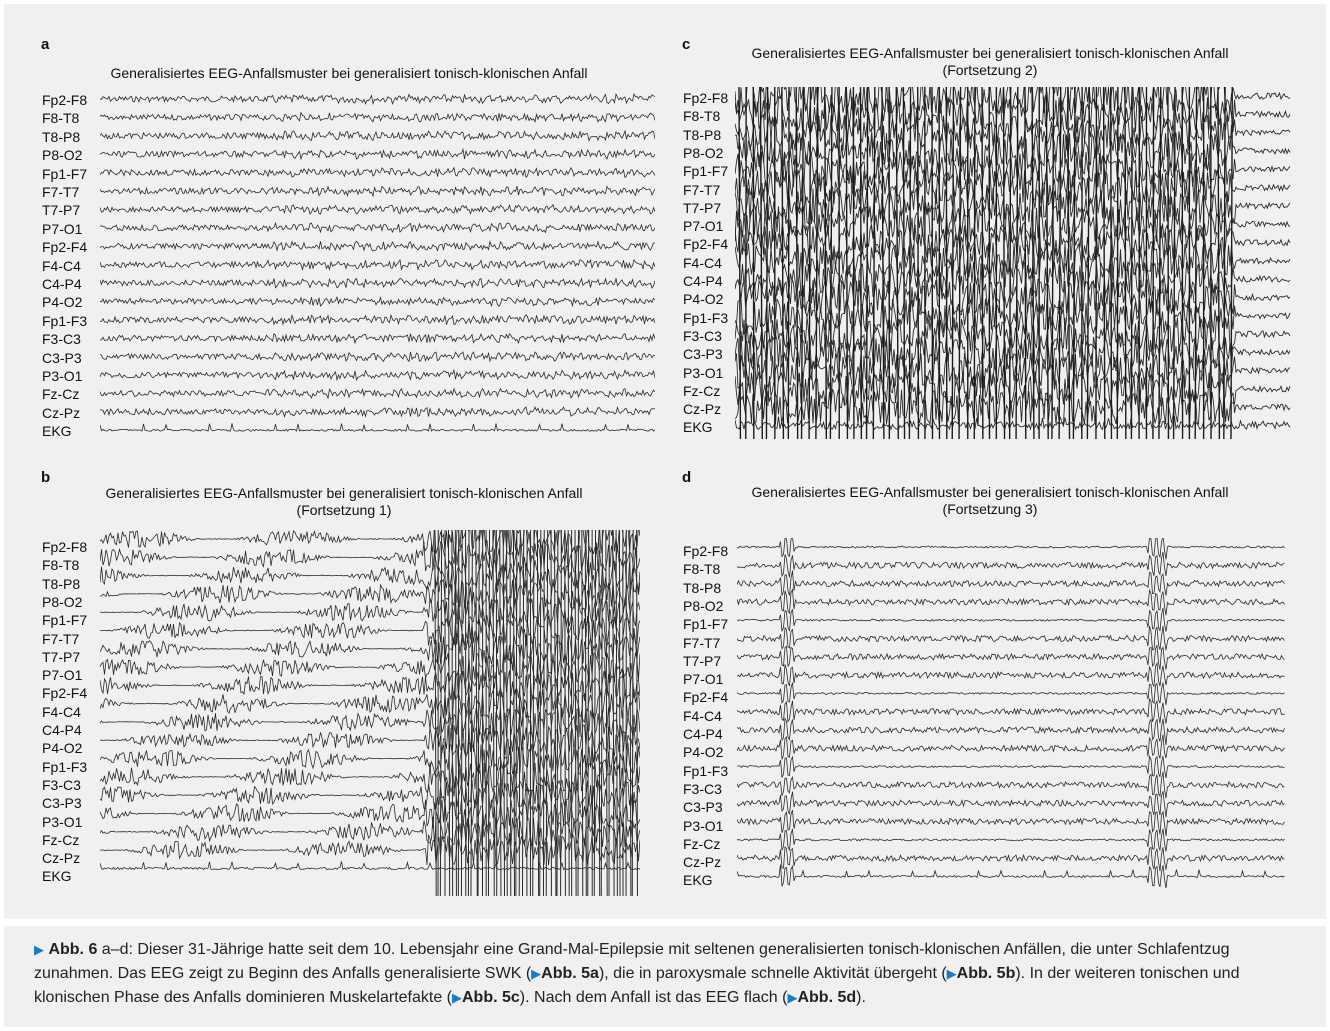  Describe the element at coordinates (686, 44) in the screenshot. I see `panel-letter: c` at that location.